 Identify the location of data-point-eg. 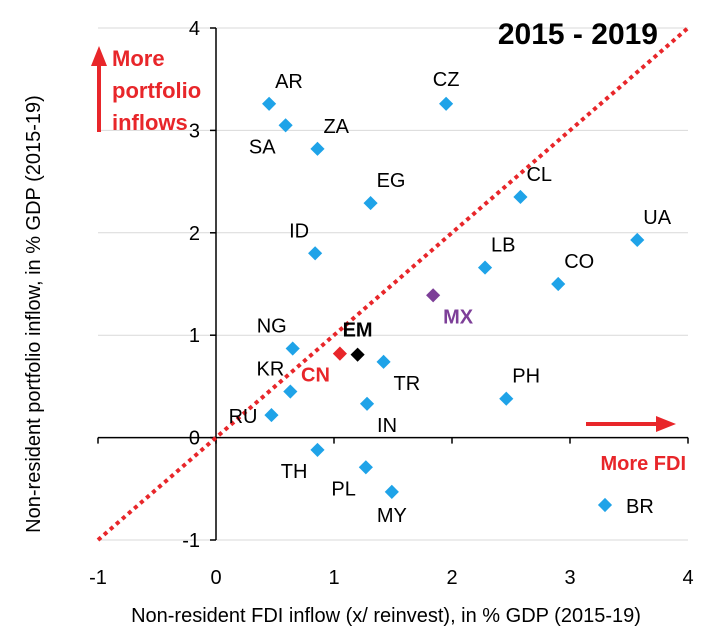
(370, 203).